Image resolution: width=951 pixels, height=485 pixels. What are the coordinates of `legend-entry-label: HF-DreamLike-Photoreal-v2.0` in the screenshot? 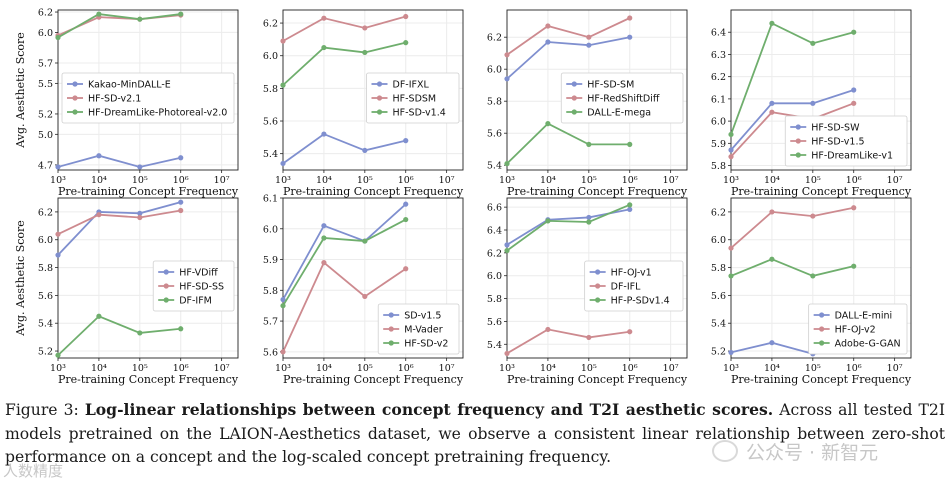 It's located at (157, 113).